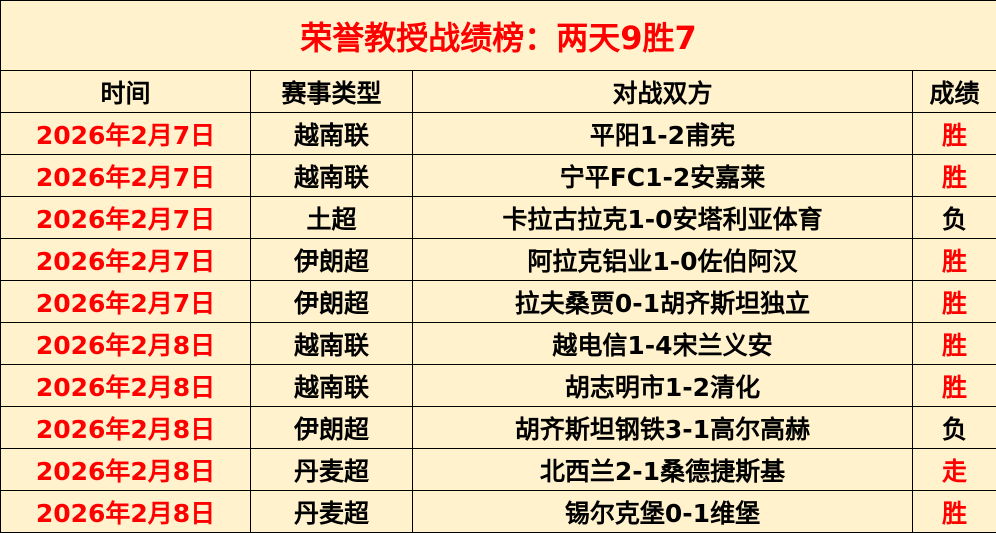  What do you see at coordinates (662, 427) in the screenshot?
I see `match-cell: 胡齐斯坦钢铁3-1高尔高赫` at bounding box center [662, 427].